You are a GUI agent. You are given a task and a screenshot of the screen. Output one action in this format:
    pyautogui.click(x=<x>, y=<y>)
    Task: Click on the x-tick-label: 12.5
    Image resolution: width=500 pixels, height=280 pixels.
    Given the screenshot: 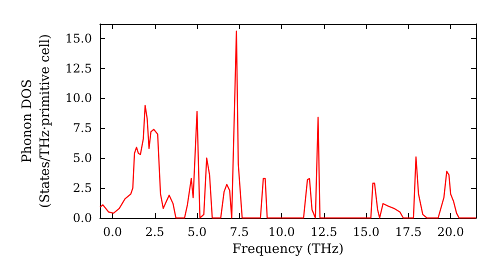 What is the action you would take?
    pyautogui.click(x=324, y=232)
    